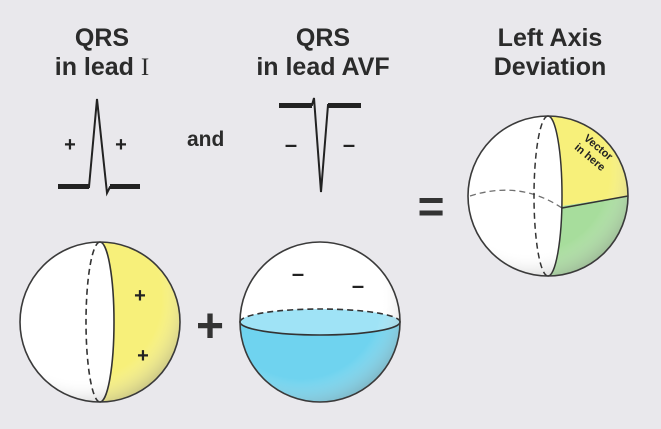 The image size is (661, 429). I want to click on lead1-baseline-bar, so click(73, 186).